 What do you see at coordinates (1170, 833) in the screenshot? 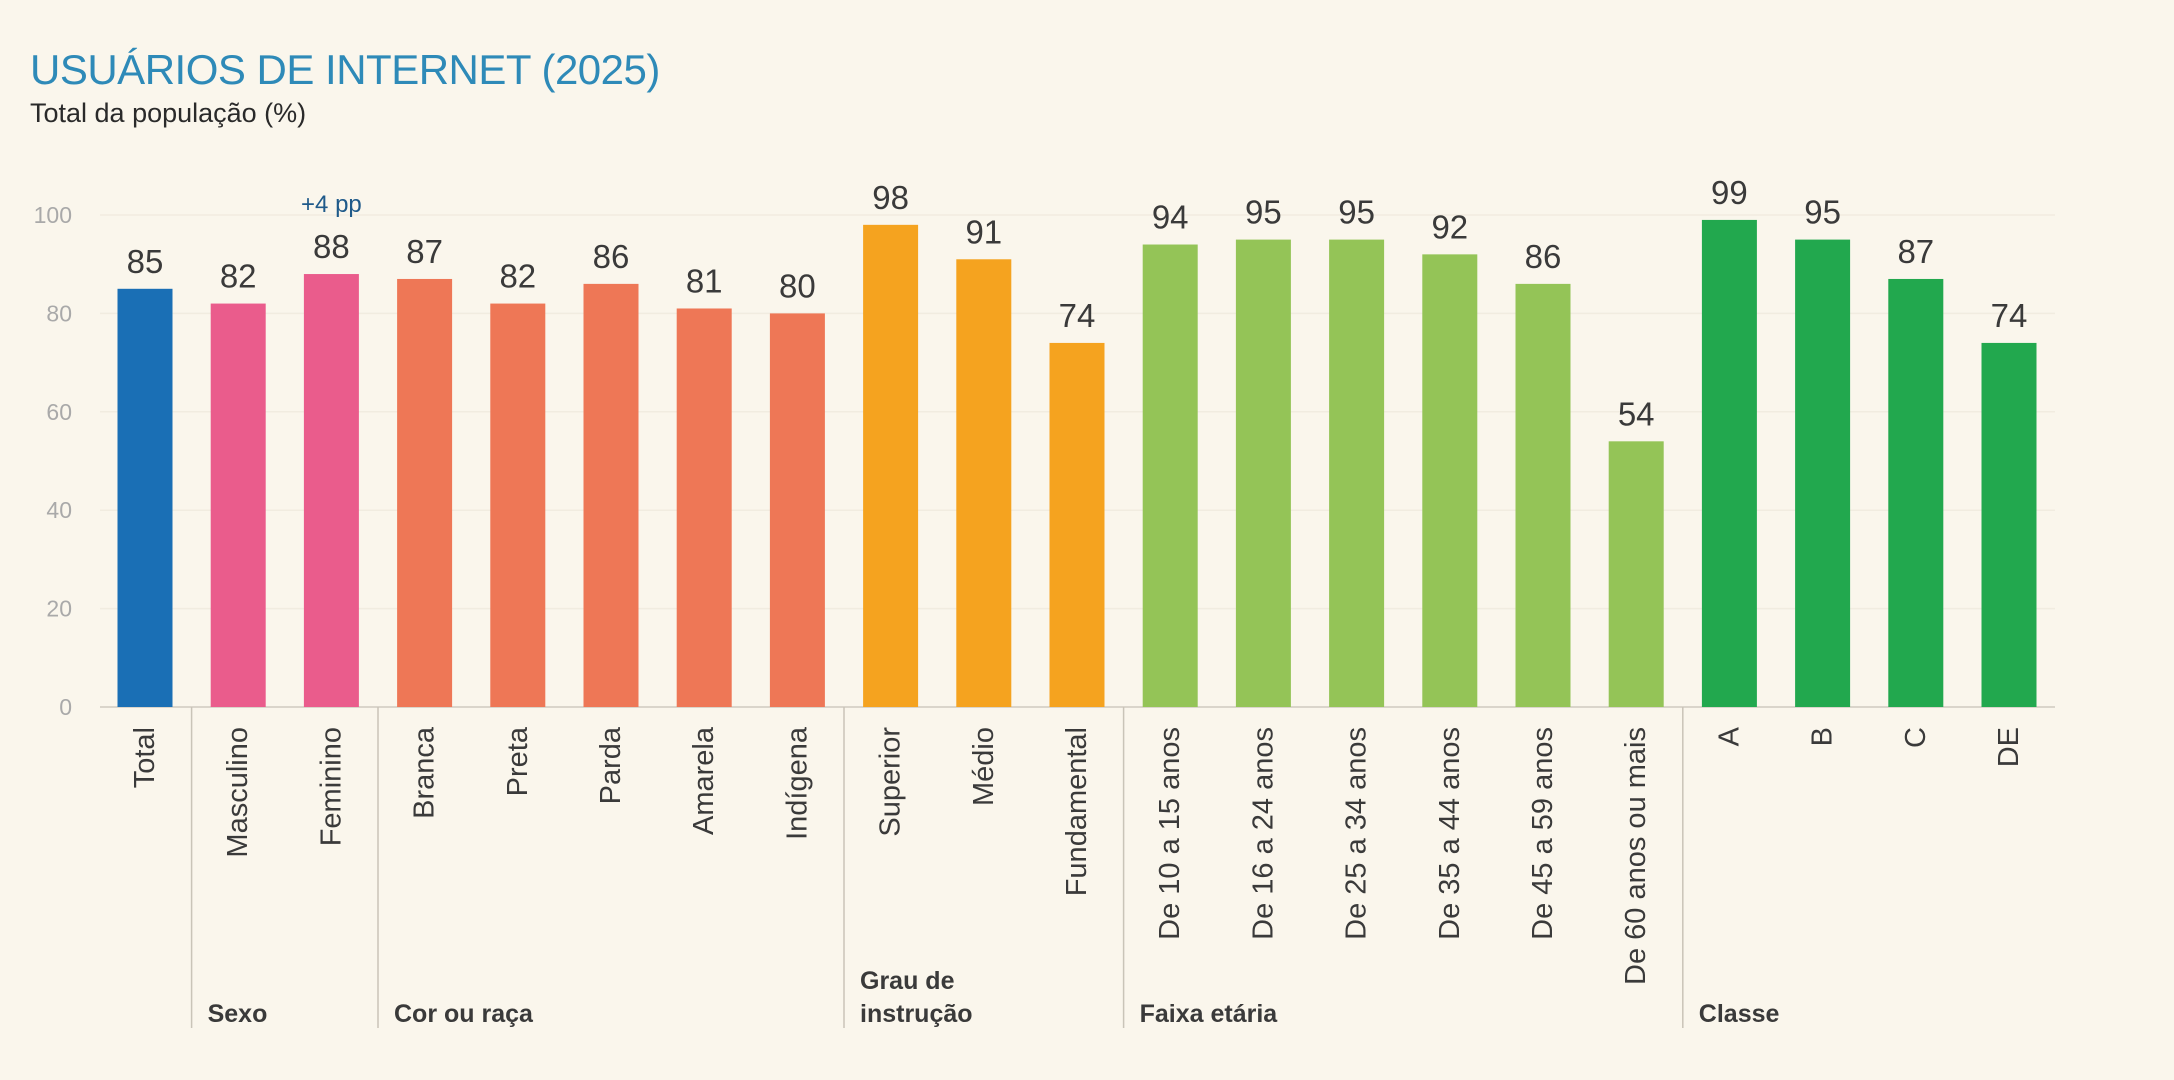
I see `category-label: De 10 a 15 anos` at bounding box center [1170, 833].